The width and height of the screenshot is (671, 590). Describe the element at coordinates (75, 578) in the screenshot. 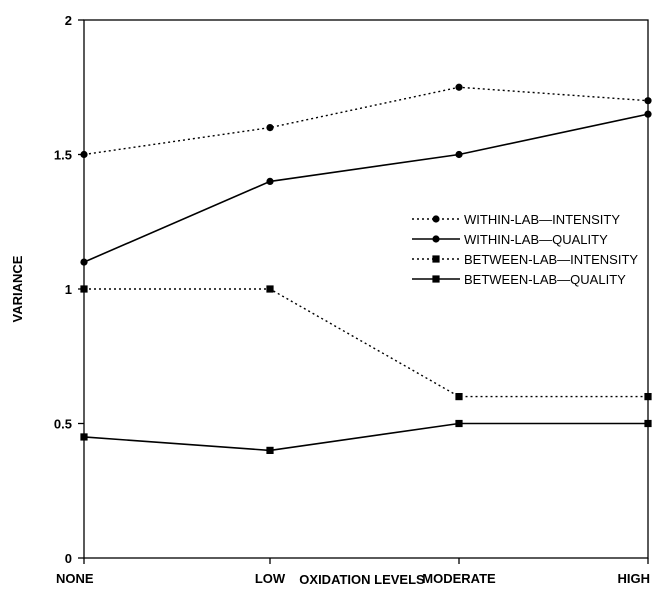

I see `x-tick-label: NONE` at that location.